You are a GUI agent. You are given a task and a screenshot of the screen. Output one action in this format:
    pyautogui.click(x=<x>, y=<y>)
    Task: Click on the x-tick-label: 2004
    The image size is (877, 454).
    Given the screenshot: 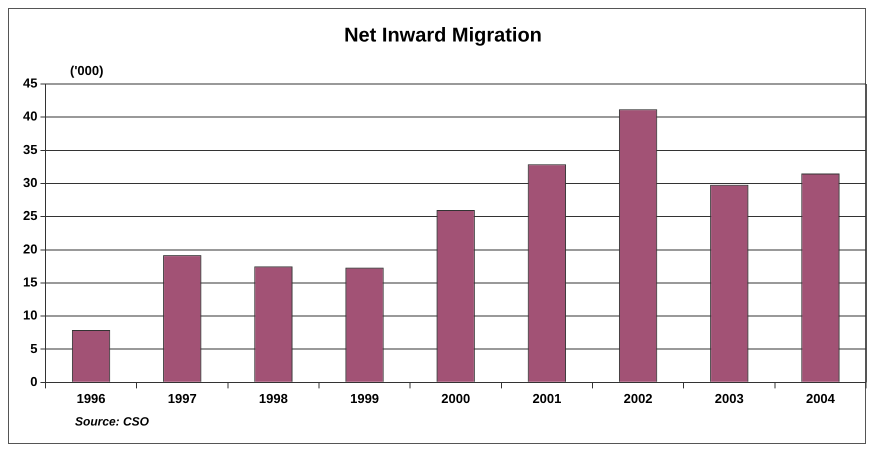 What is the action you would take?
    pyautogui.click(x=821, y=398)
    